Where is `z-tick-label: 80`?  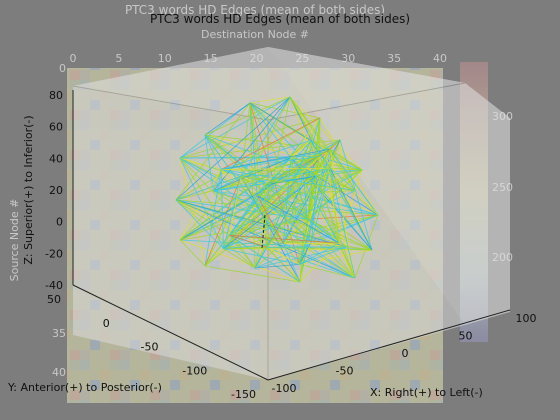 z-tick-label: 80 is located at coordinates (56, 95).